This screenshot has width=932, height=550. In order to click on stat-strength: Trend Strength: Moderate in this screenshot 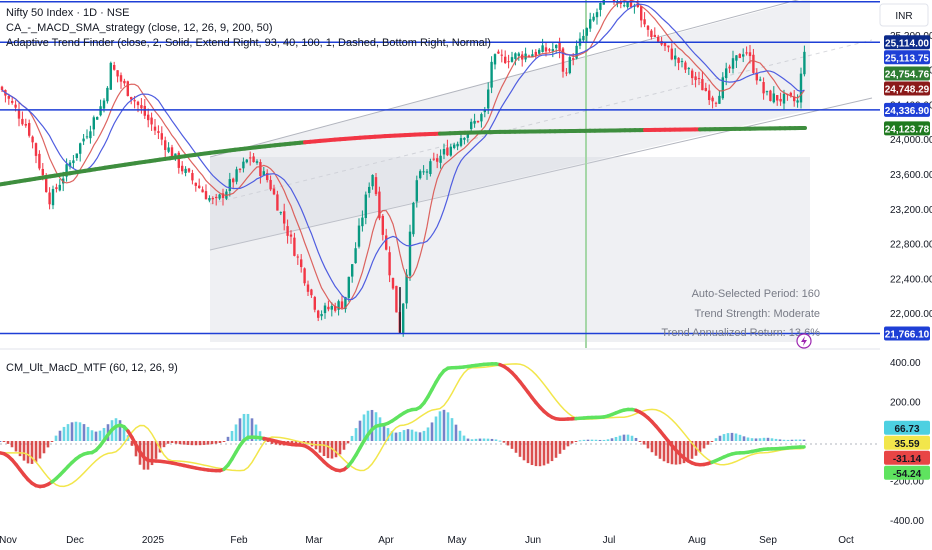, I will do `click(757, 314)`.